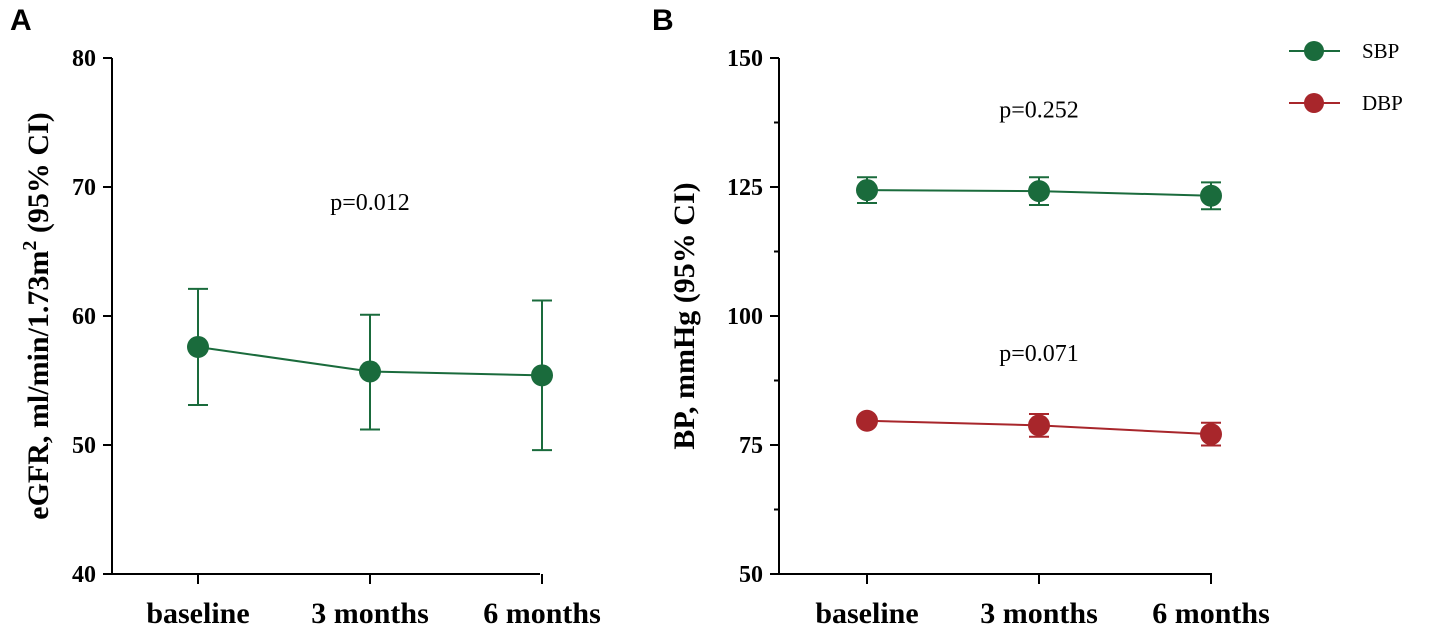 The image size is (1430, 631). Describe the element at coordinates (370, 613) in the screenshot. I see `panel-a-x-tick-label: 3 months` at that location.